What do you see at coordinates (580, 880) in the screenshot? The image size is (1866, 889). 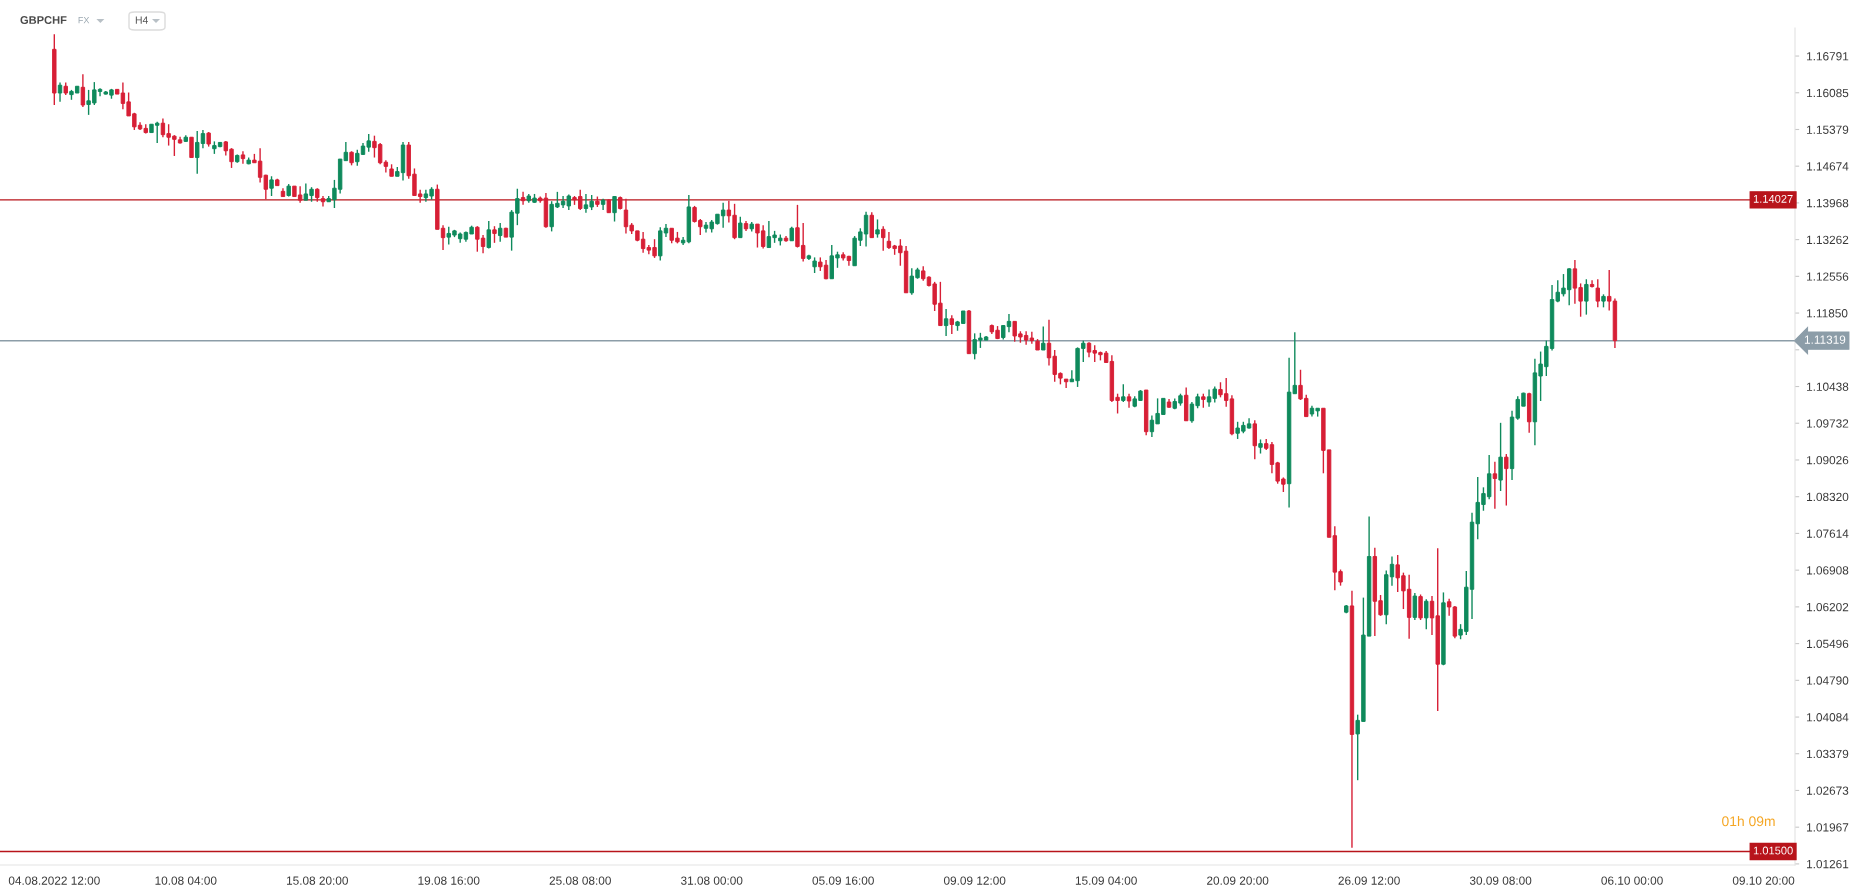 I see `x-tick-label: 25.08 08:00` at bounding box center [580, 880].